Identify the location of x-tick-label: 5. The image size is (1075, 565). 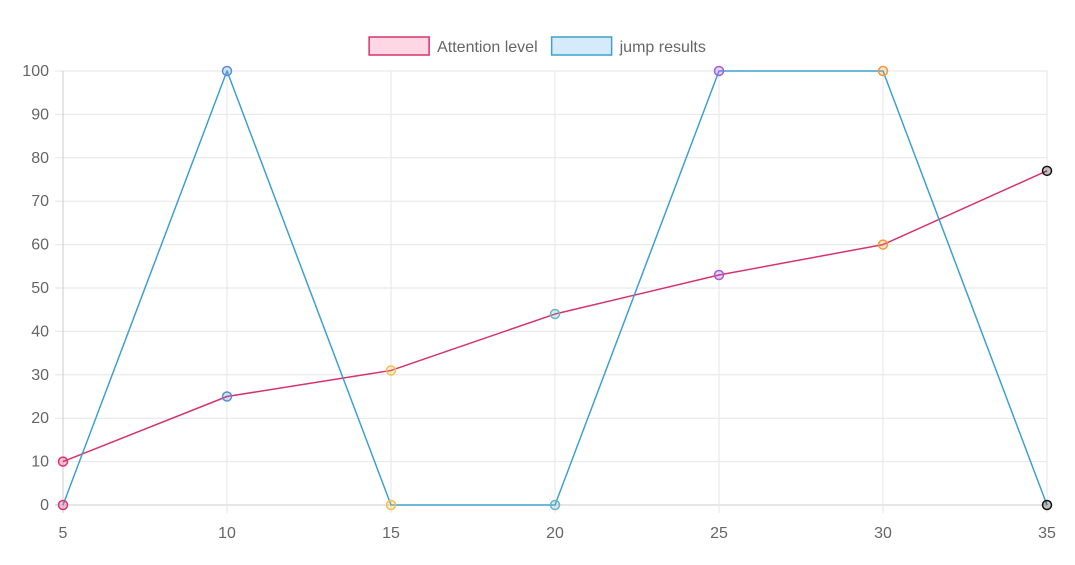
(63, 533).